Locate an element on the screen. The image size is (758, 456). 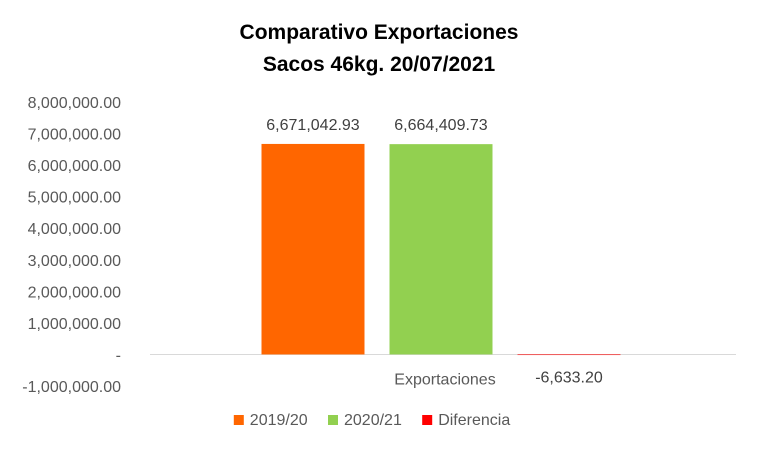
data-label: -6,633.20 is located at coordinates (569, 377).